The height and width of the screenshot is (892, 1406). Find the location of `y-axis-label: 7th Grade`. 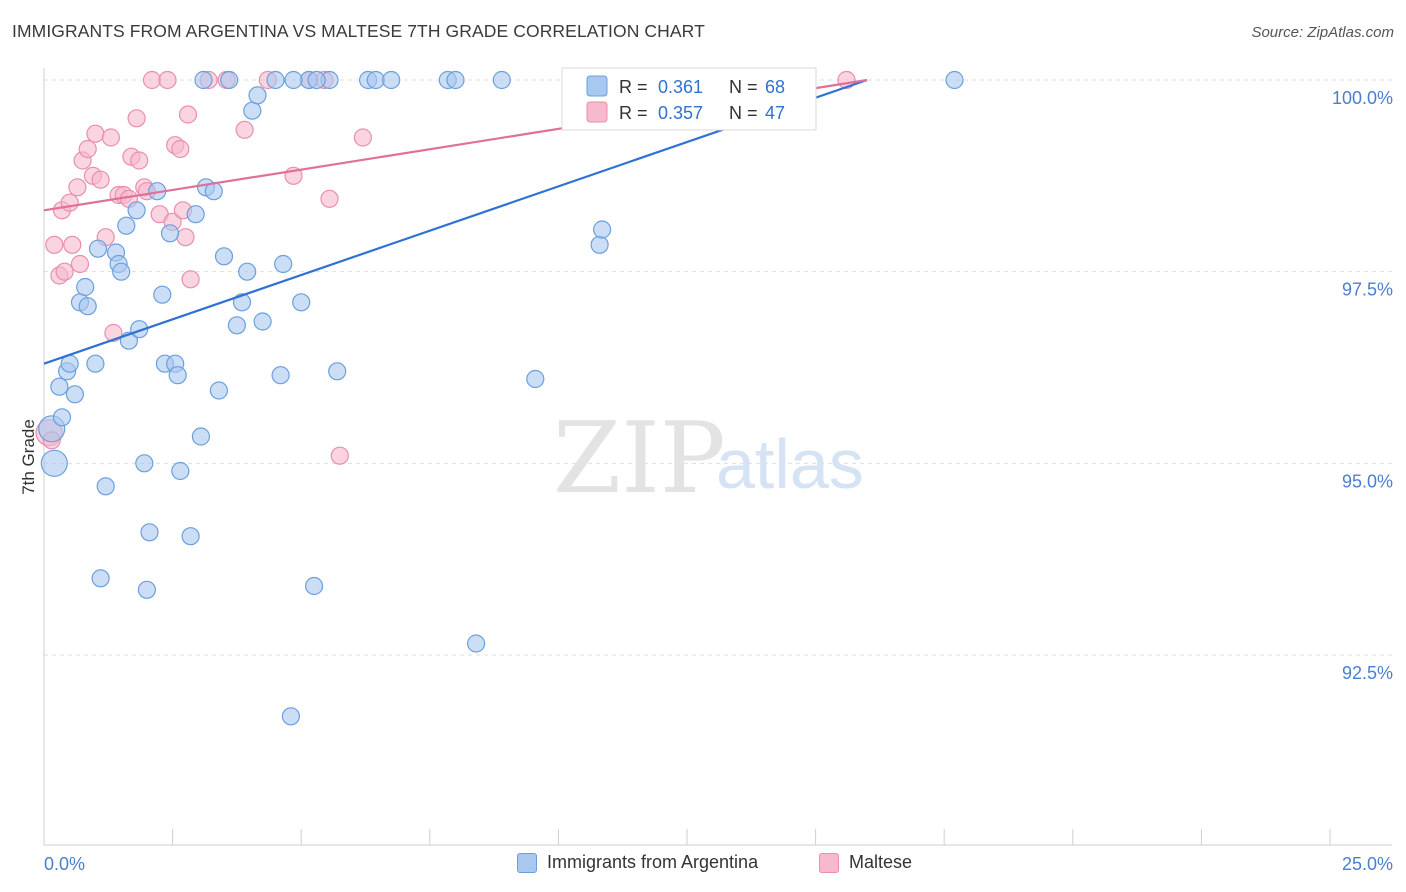

y-axis-label: 7th Grade is located at coordinates (28, 457).